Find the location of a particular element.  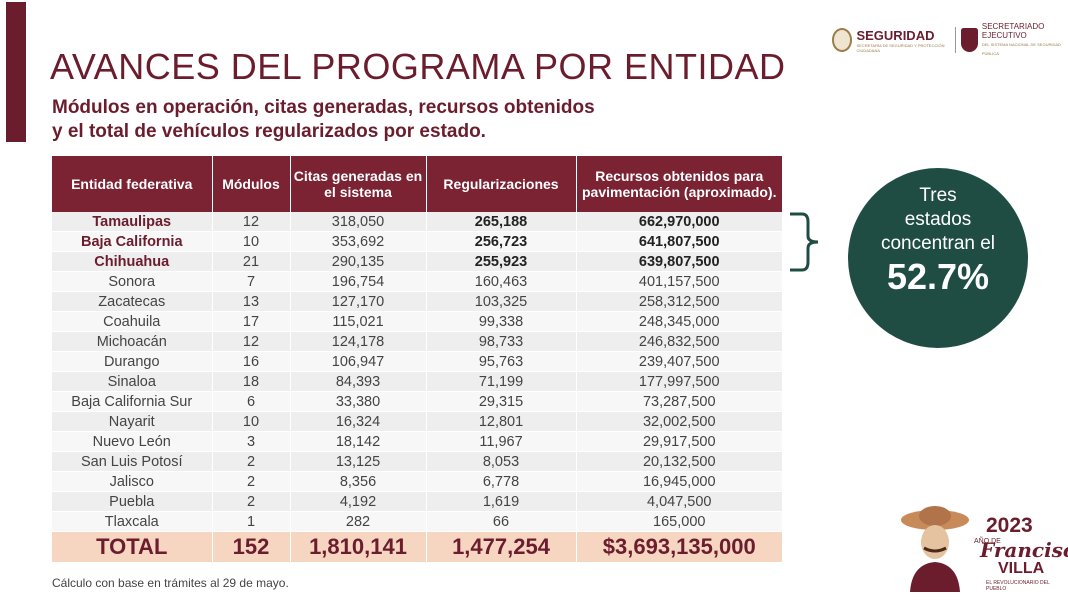

cell-modulos: 10 is located at coordinates (251, 241).